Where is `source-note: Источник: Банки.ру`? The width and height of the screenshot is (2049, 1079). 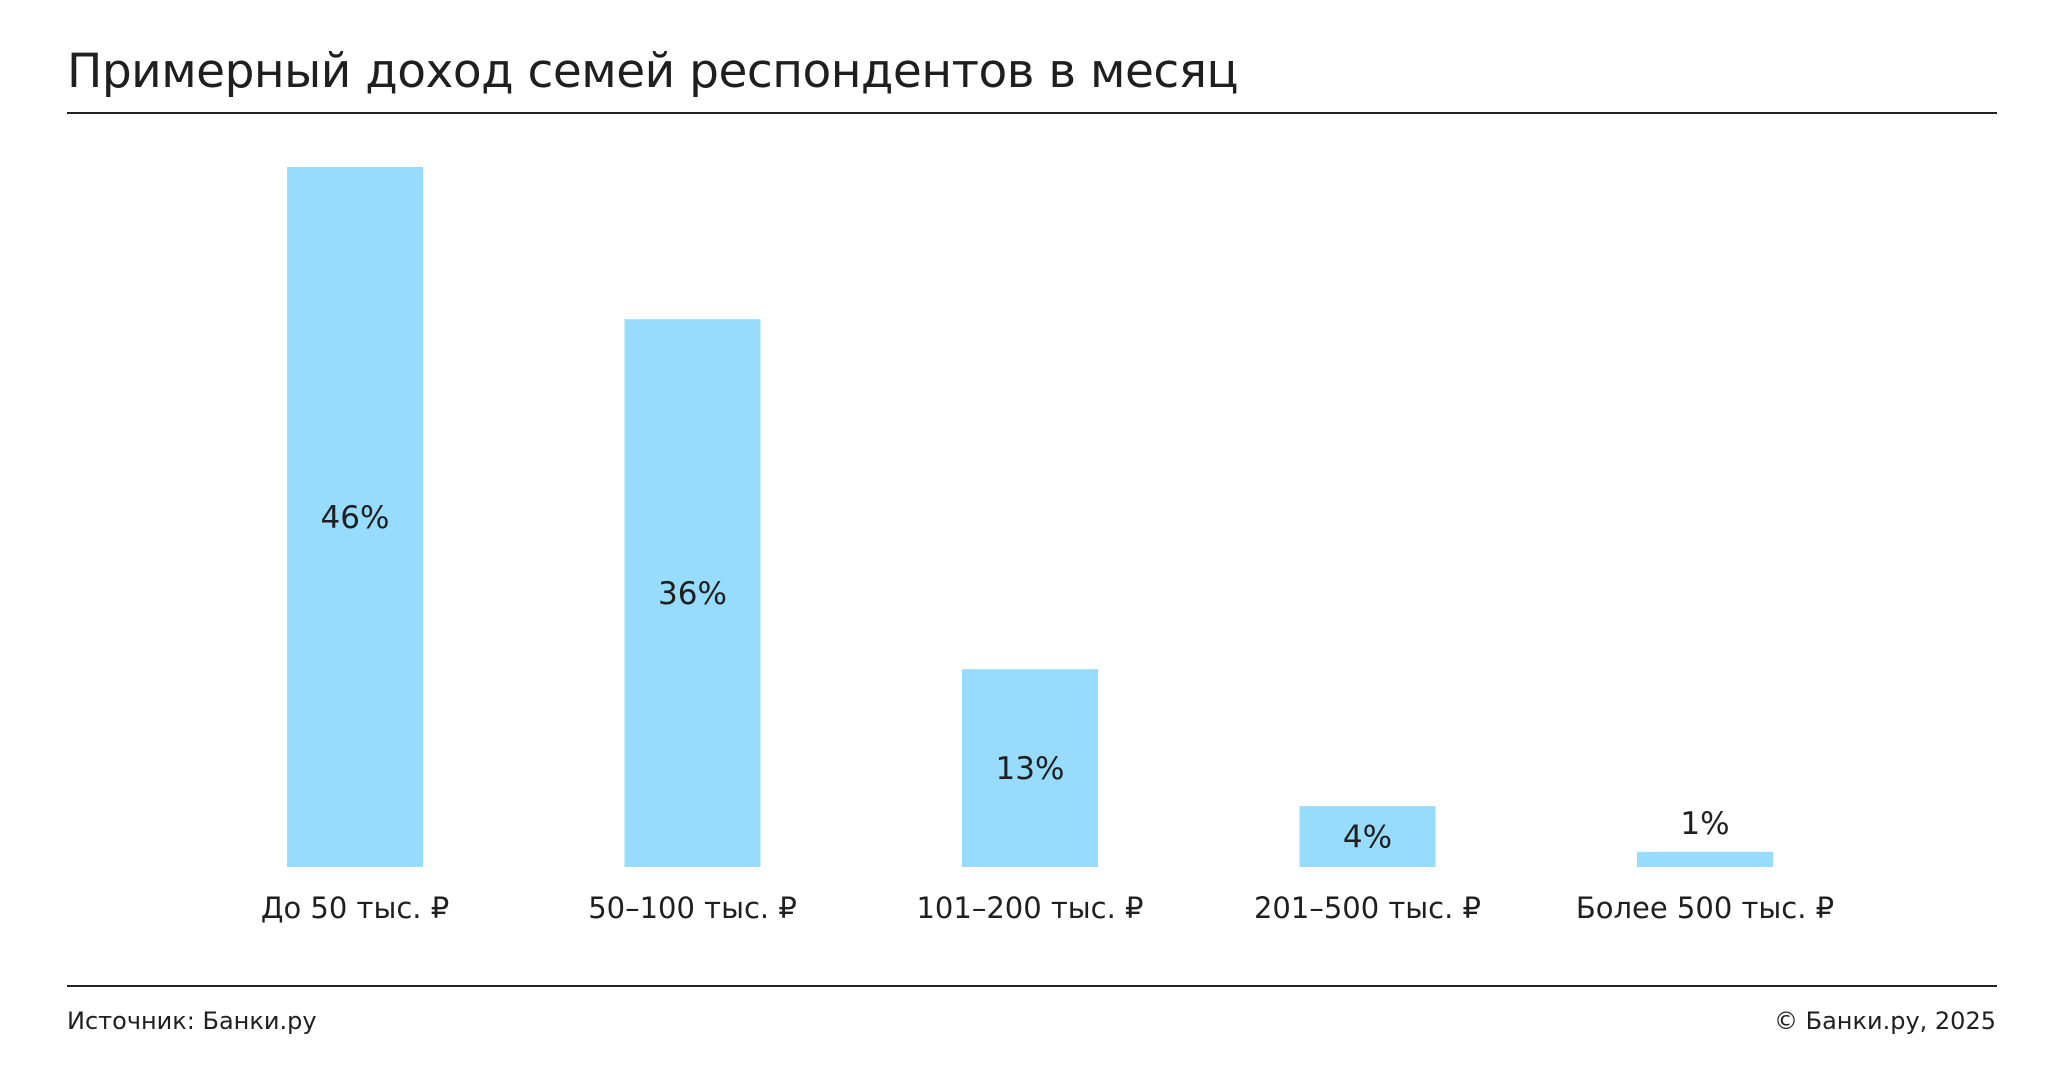 source-note: Источник: Банки.ру is located at coordinates (192, 1021).